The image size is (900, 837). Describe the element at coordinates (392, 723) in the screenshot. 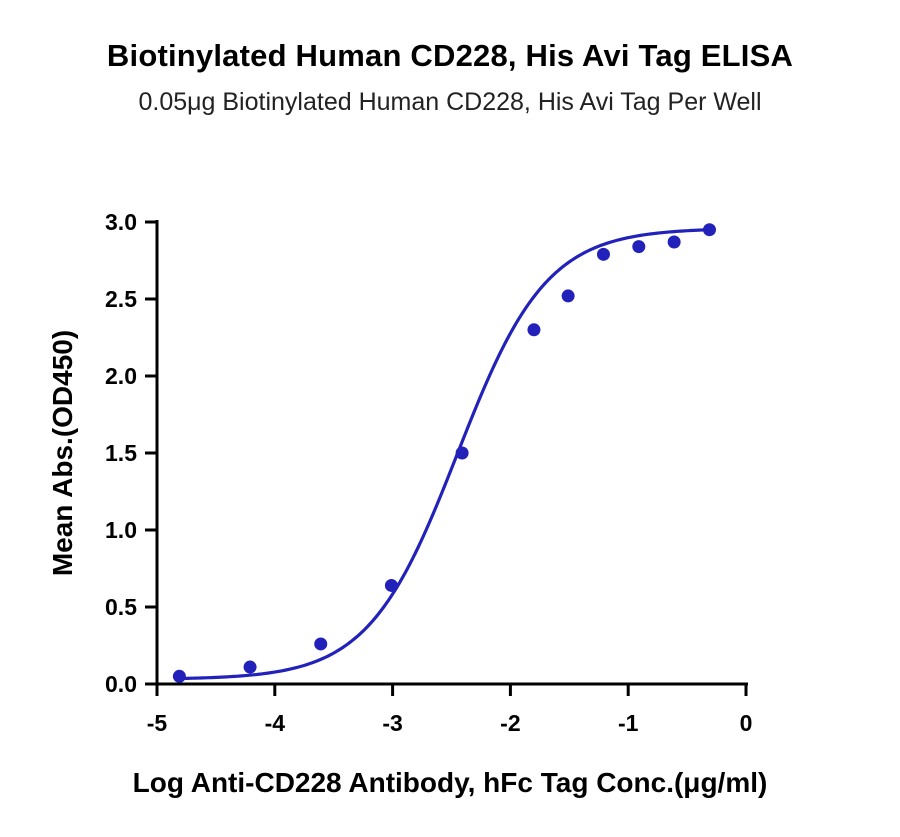

I see `x-tick-label: -3` at that location.